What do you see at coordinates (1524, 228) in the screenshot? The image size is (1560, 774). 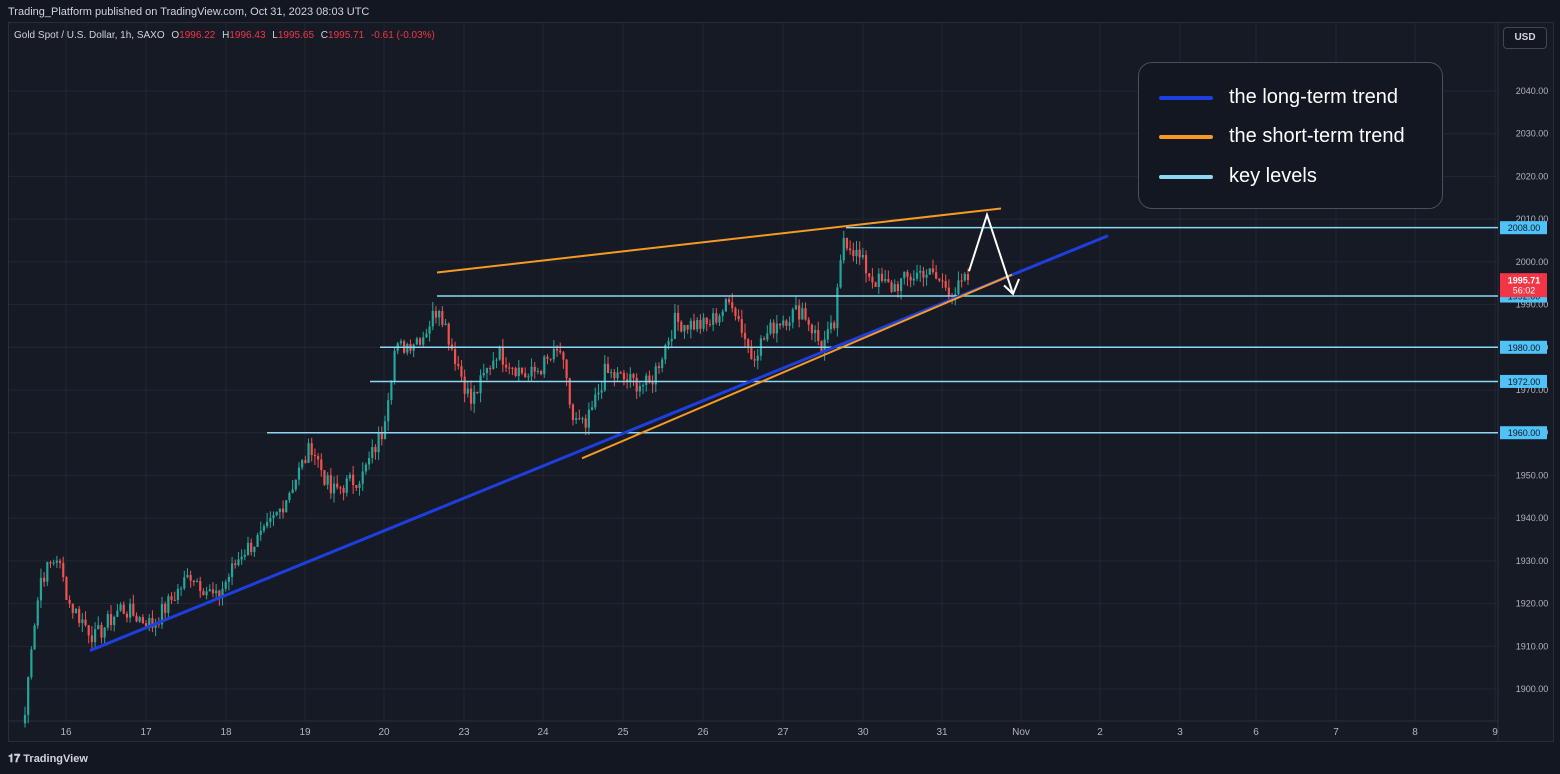 I see `key-level-label: 2008.00` at bounding box center [1524, 228].